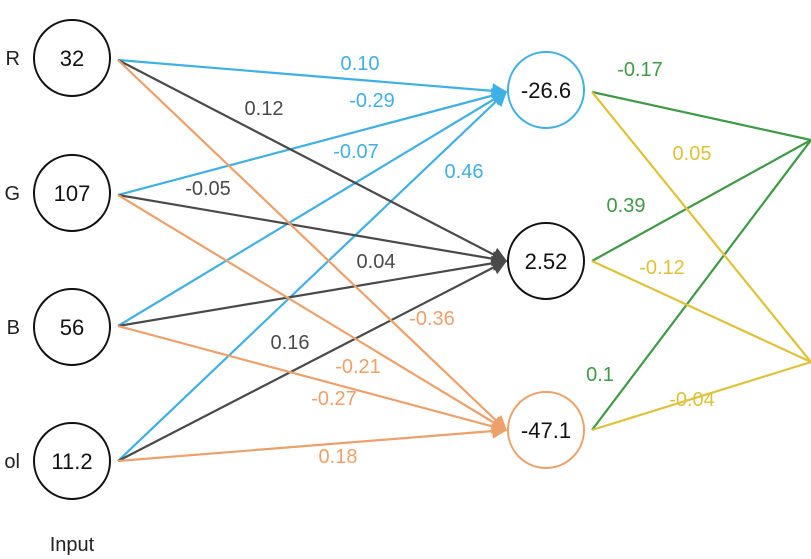 This screenshot has height=559, width=811. What do you see at coordinates (290, 343) in the screenshot?
I see `weight-label-input3-hidden1: 0.16` at bounding box center [290, 343].